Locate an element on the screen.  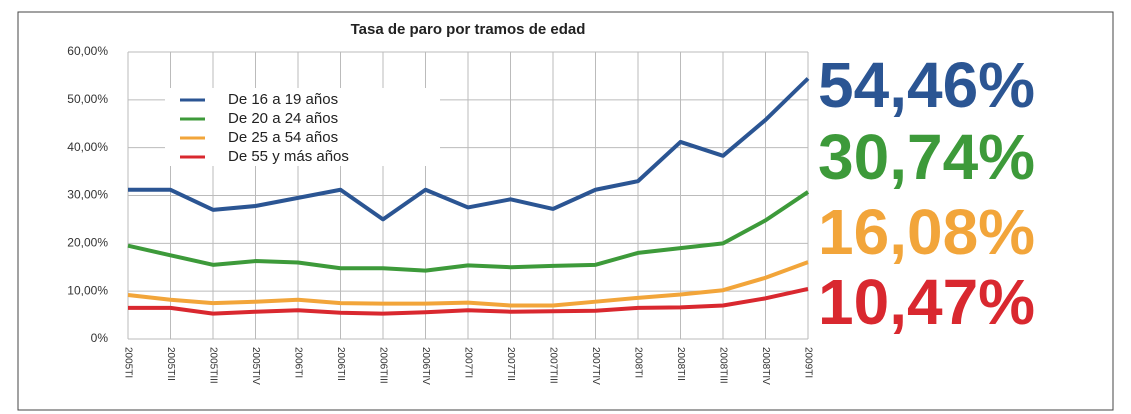
end-value-label: 16,08% is located at coordinates (926, 232).